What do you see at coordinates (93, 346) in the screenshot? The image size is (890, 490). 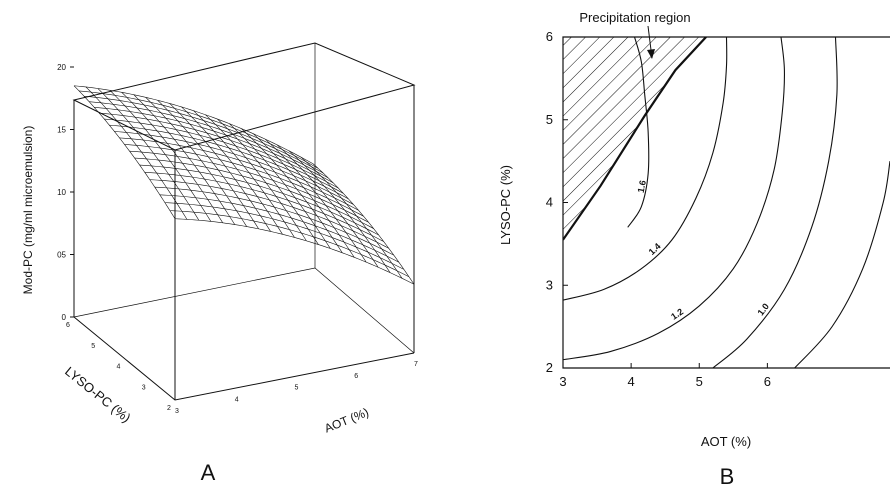 I see `y-tick-label-a: 5` at bounding box center [93, 346].